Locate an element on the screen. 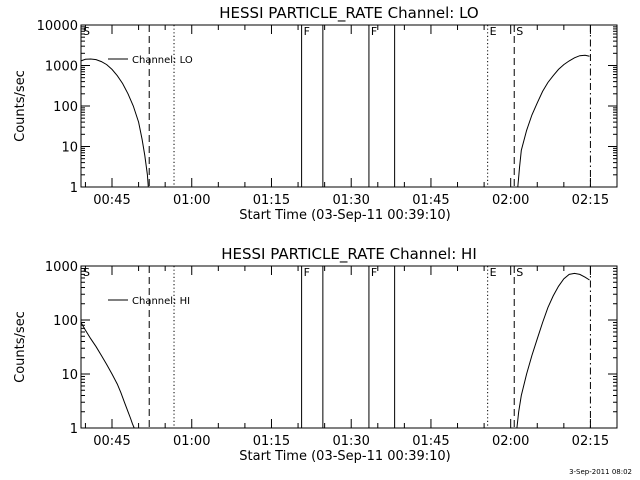  chart-title: HESSI PARTICLE_RATE Channel: HI is located at coordinates (349, 254).